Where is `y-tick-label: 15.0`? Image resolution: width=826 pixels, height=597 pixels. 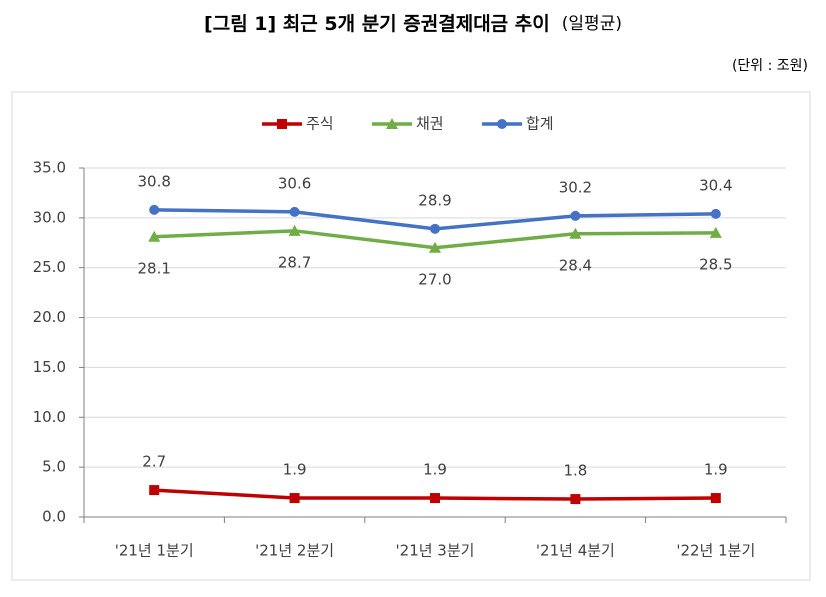
y-tick-label: 15.0 is located at coordinates (49, 367).